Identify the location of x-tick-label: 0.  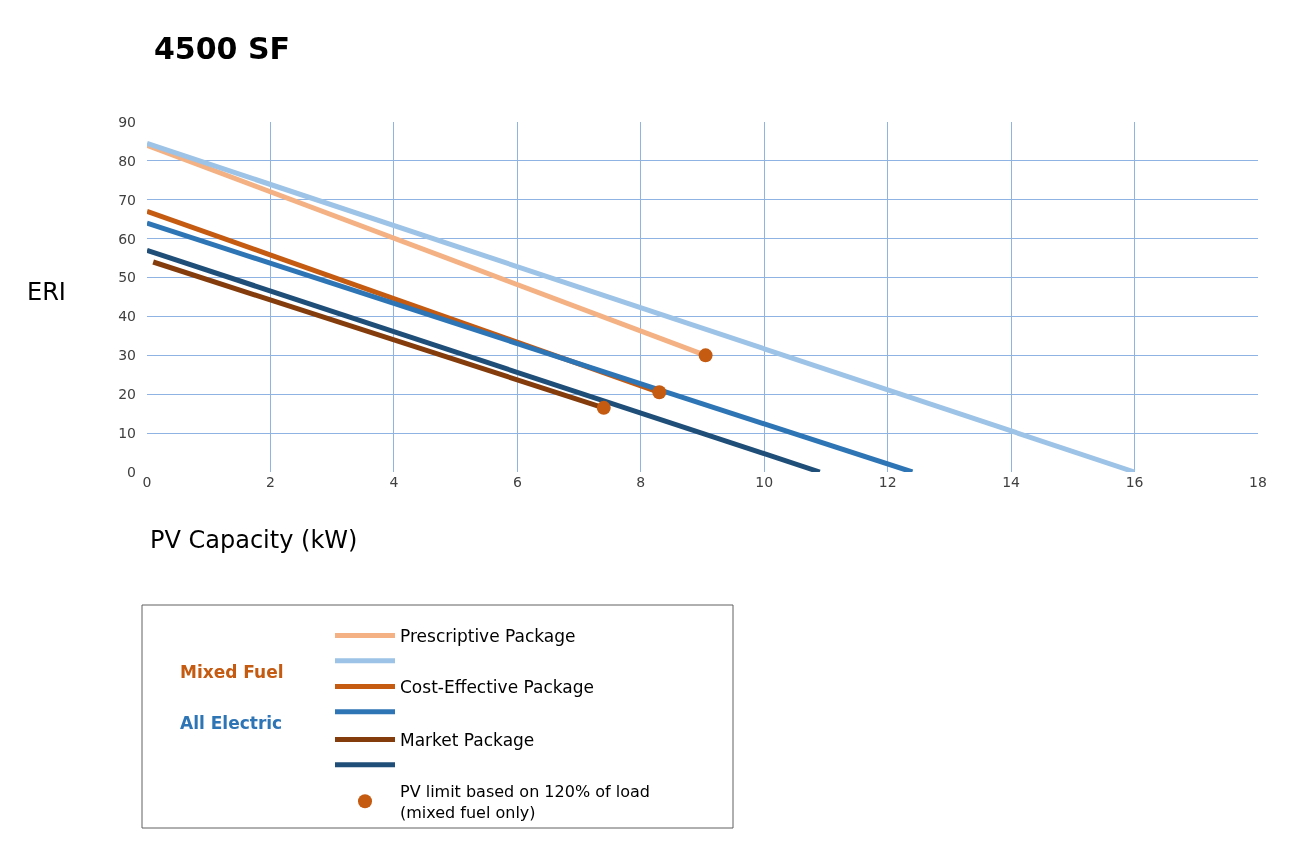
(147, 482).